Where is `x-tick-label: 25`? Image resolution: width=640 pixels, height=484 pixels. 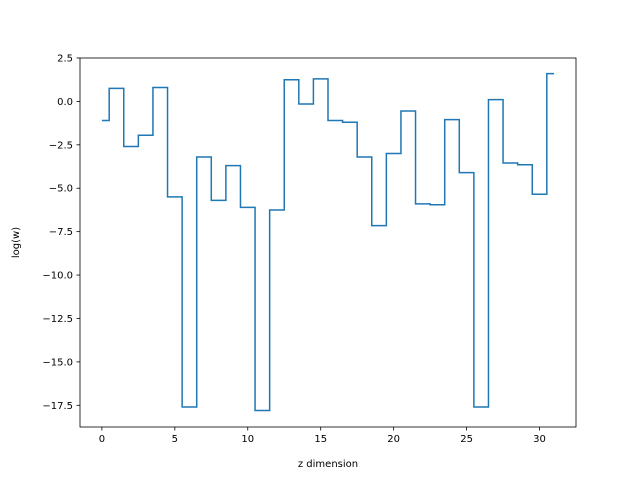 x-tick-label: 25 is located at coordinates (466, 439).